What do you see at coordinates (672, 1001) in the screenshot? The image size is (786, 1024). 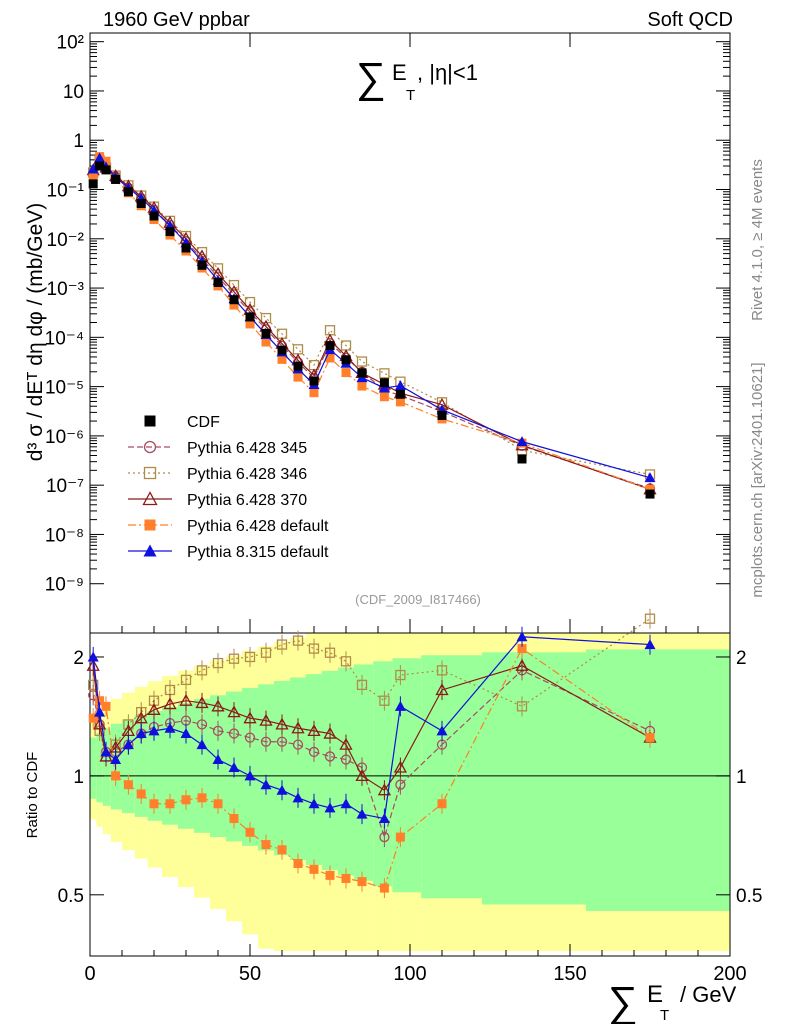 I see `x-axis-label: ∑ E T / GeV` at bounding box center [672, 1001].